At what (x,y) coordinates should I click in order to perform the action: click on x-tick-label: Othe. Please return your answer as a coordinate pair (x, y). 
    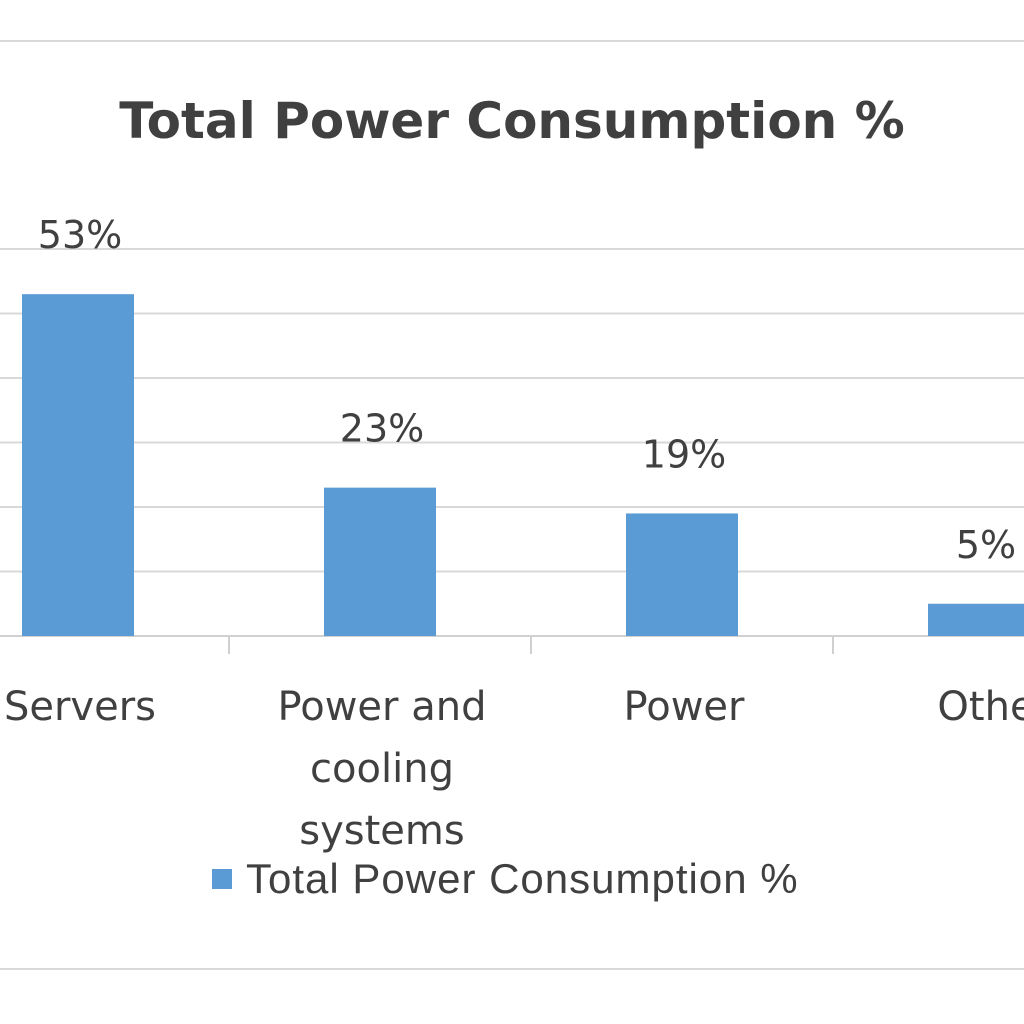
    Looking at the image, I should click on (980, 707).